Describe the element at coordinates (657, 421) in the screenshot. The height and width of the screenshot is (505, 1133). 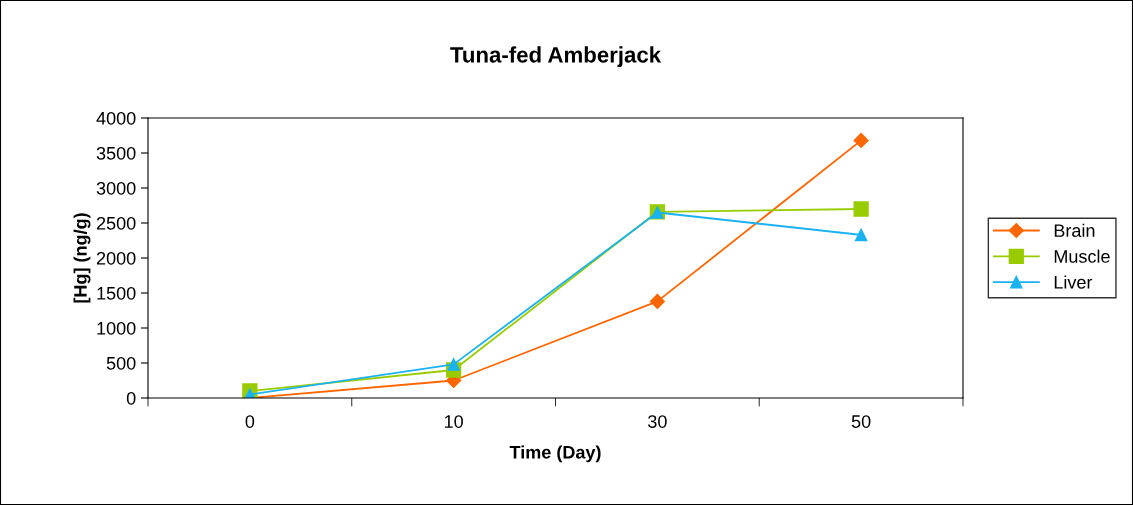
I see `x-tick-label: 30` at that location.